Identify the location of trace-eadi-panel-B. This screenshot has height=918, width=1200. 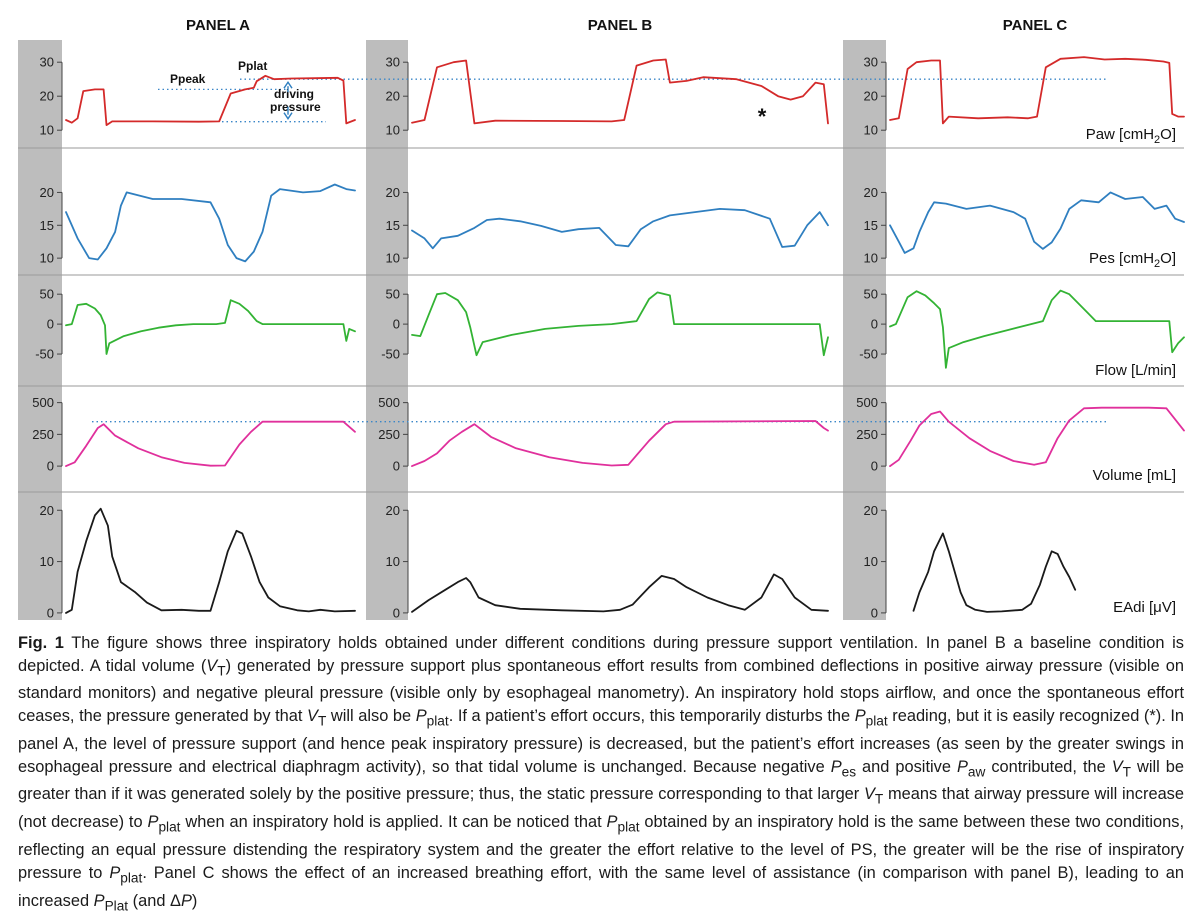
(620, 593).